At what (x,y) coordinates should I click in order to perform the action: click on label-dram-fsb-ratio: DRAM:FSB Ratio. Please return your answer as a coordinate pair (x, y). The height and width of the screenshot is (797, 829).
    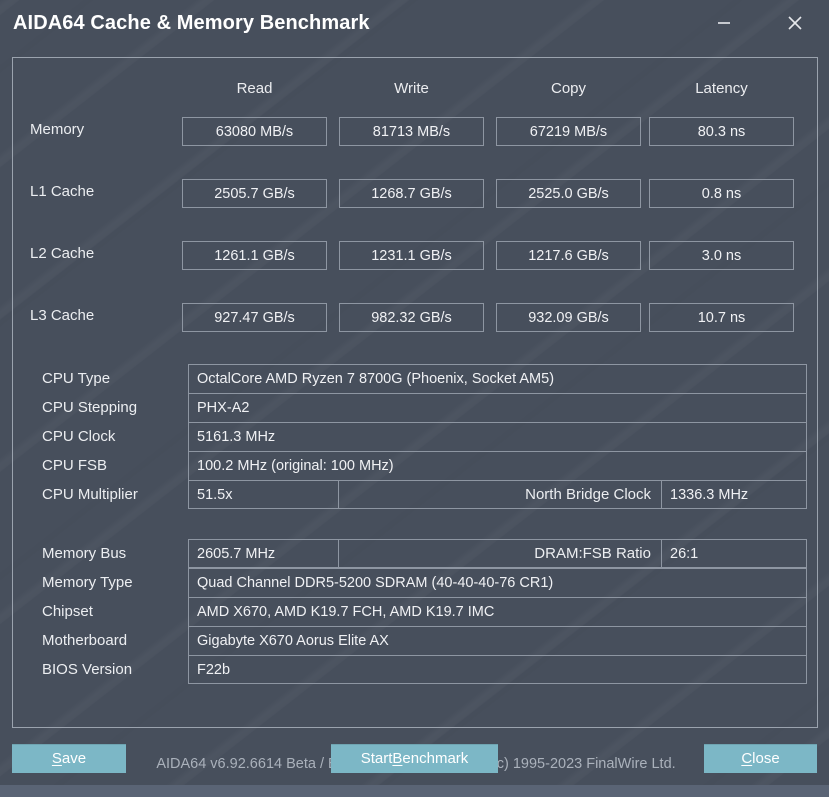
    Looking at the image, I should click on (500, 553).